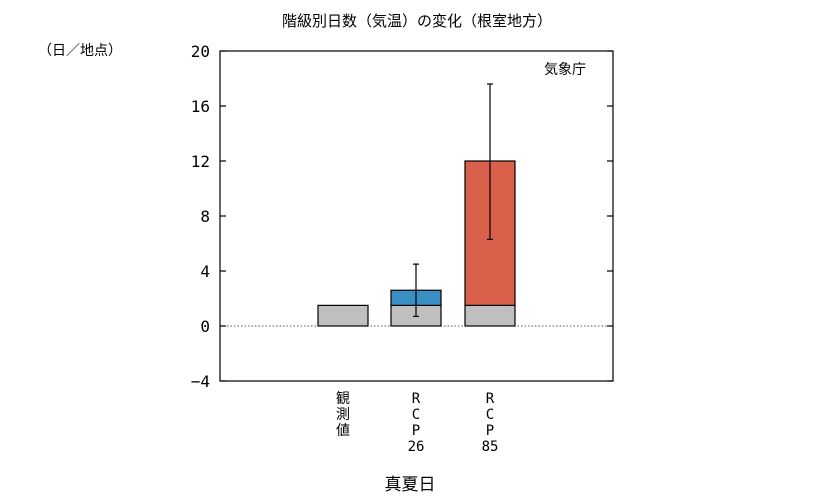  Describe the element at coordinates (417, 21) in the screenshot. I see `chart-title: 階級別日数（気温）の変化（根室地方）` at that location.